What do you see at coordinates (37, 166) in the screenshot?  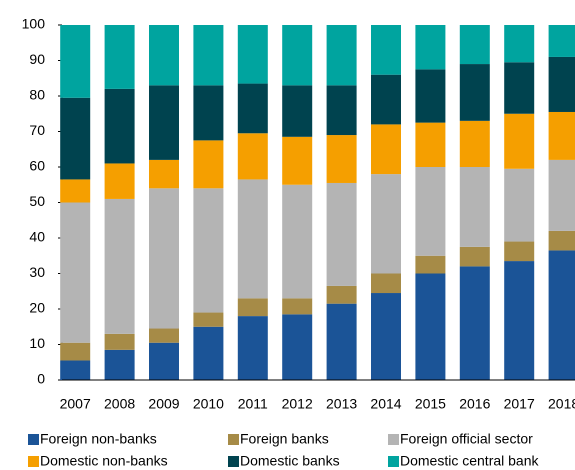 I see `y-tick-label: 60` at bounding box center [37, 166].